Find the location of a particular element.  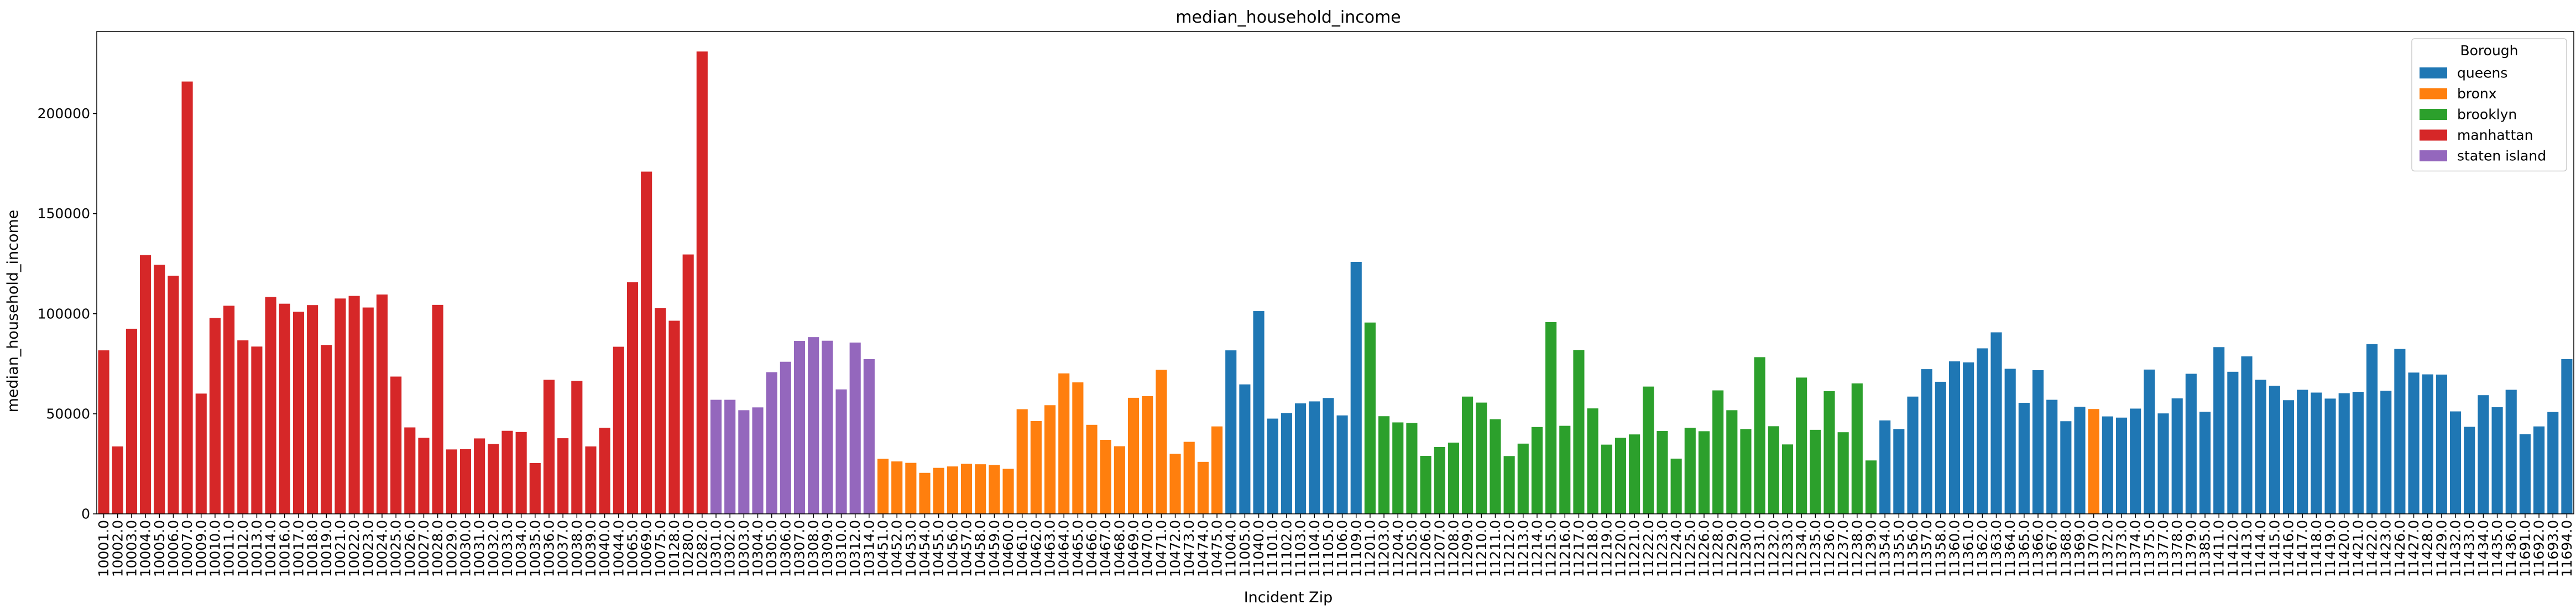

x-tick-label: 11693.0 is located at coordinates (2553, 548).